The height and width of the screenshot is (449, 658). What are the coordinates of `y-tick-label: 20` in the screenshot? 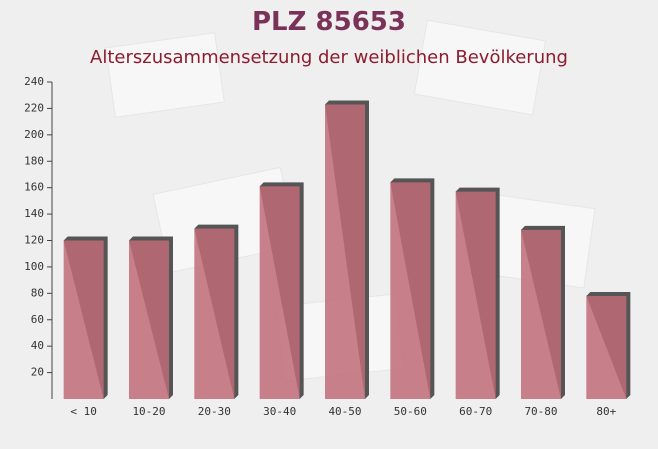 It's located at (37, 372).